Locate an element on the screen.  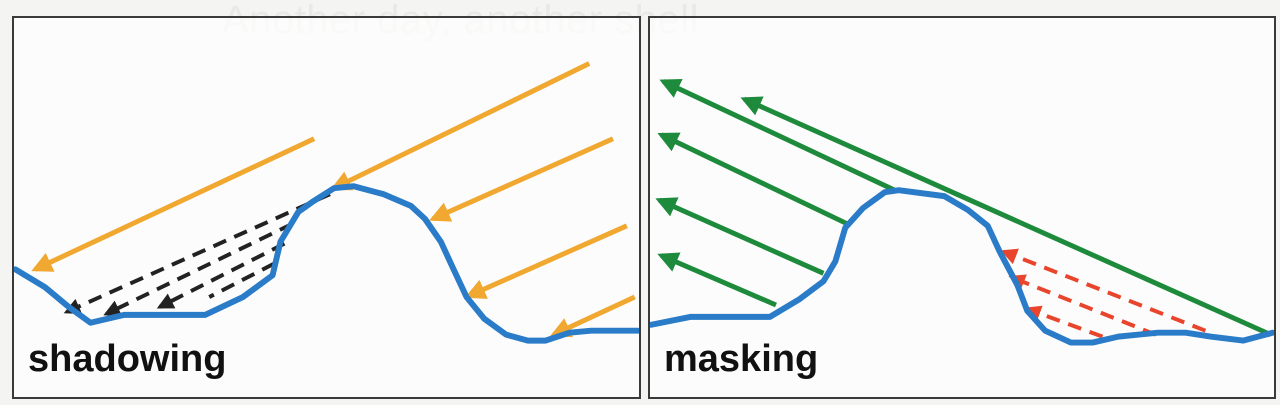
shadowing-label: shadowing is located at coordinates (127, 359).